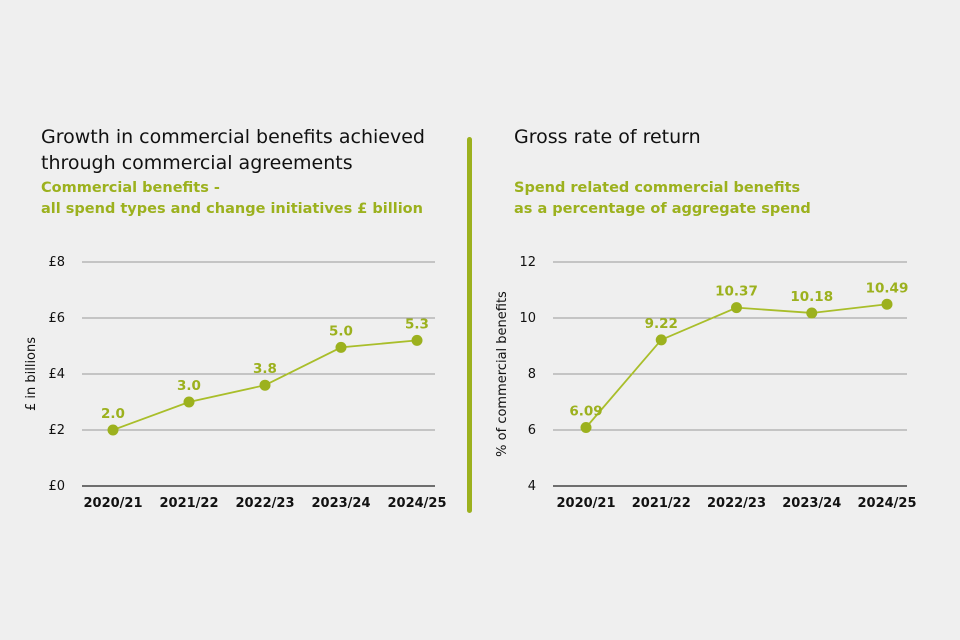 The height and width of the screenshot is (640, 960). I want to click on right-y-tick-label: 4, so click(532, 486).